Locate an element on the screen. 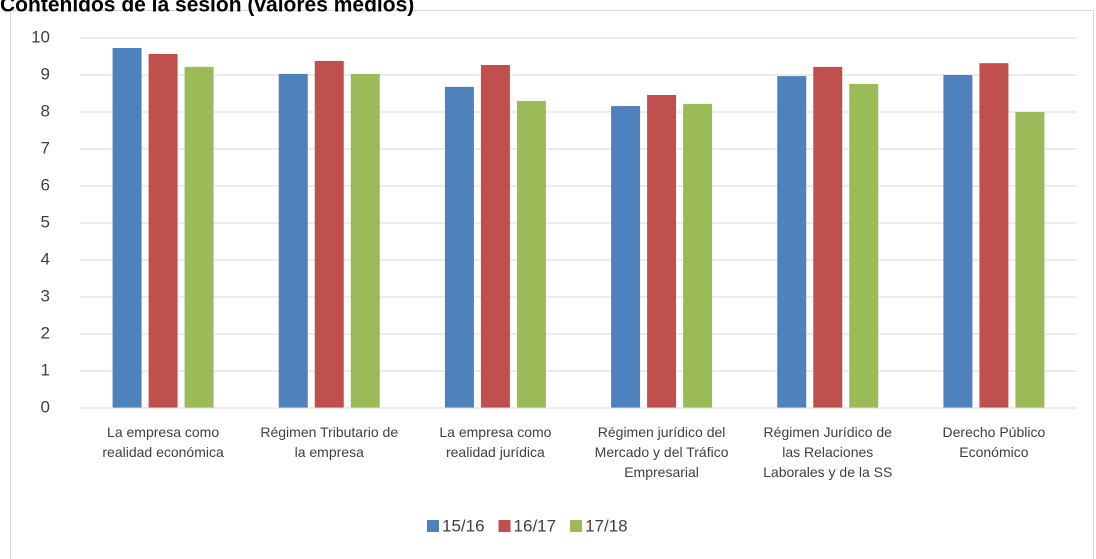 The image size is (1096, 559). y-tick-label: 10 is located at coordinates (40, 36).